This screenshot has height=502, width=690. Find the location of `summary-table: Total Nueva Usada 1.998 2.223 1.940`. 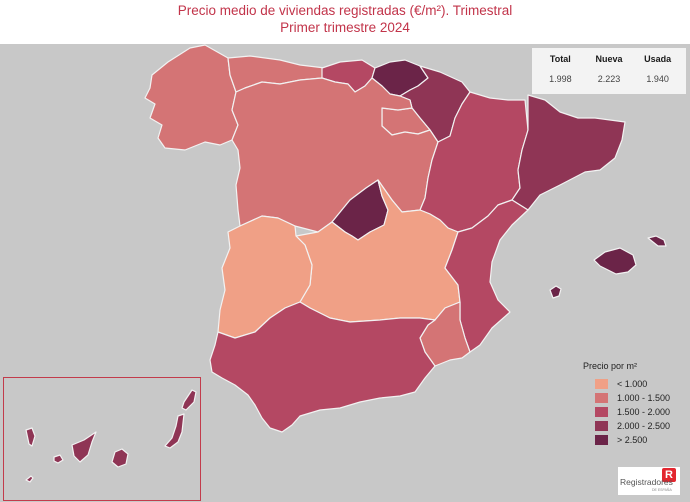

summary-table: Total Nueva Usada 1.998 2.223 1.940 is located at coordinates (609, 71).